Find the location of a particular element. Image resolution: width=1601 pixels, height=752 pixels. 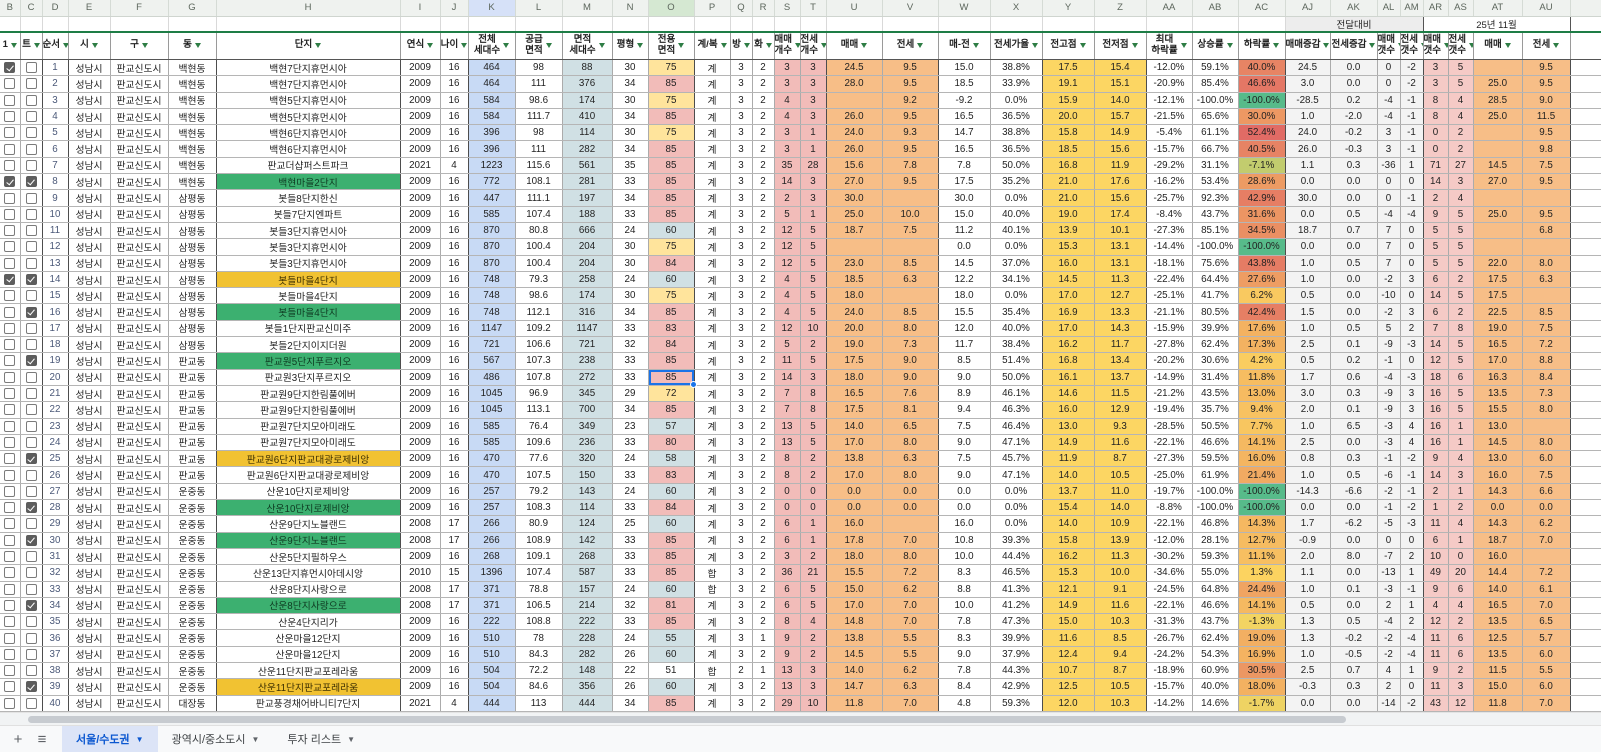

cell-O10: 85 is located at coordinates (671, 214).